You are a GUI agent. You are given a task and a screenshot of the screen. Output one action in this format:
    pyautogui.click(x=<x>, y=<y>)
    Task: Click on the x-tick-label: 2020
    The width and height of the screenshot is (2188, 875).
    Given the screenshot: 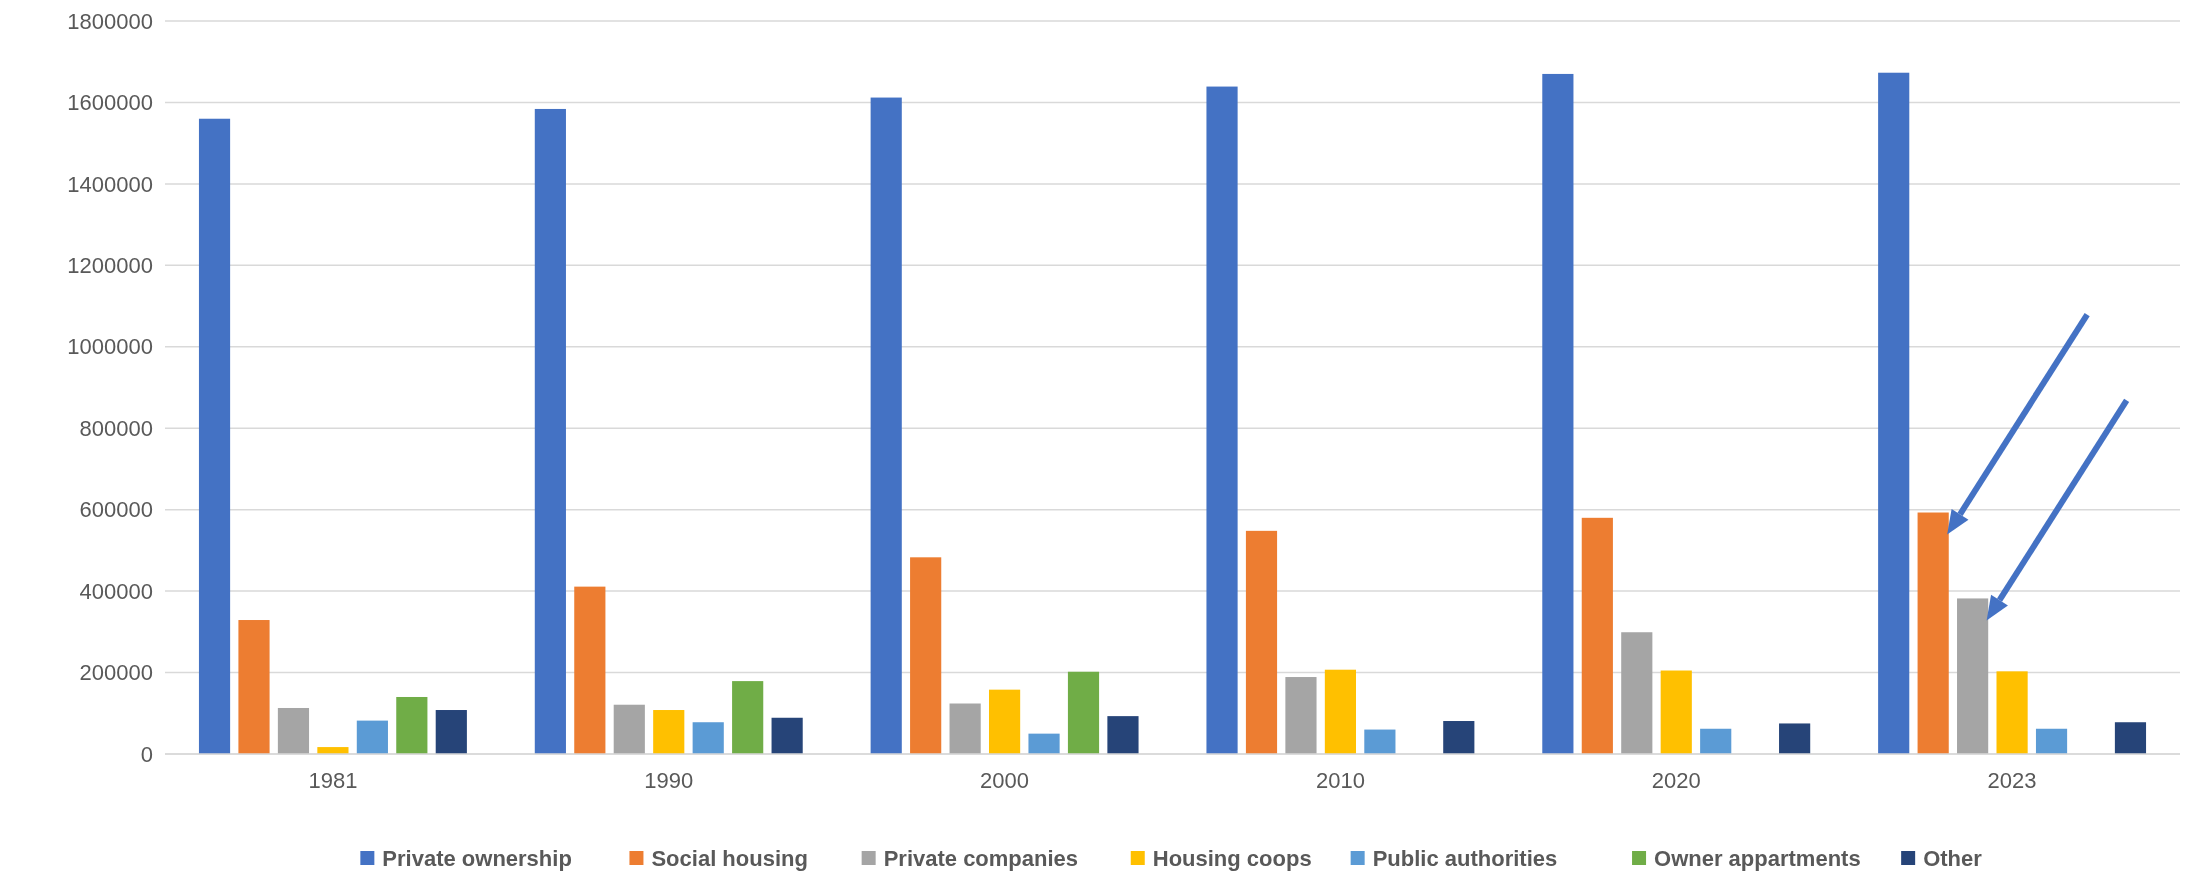 What is the action you would take?
    pyautogui.click(x=1676, y=780)
    